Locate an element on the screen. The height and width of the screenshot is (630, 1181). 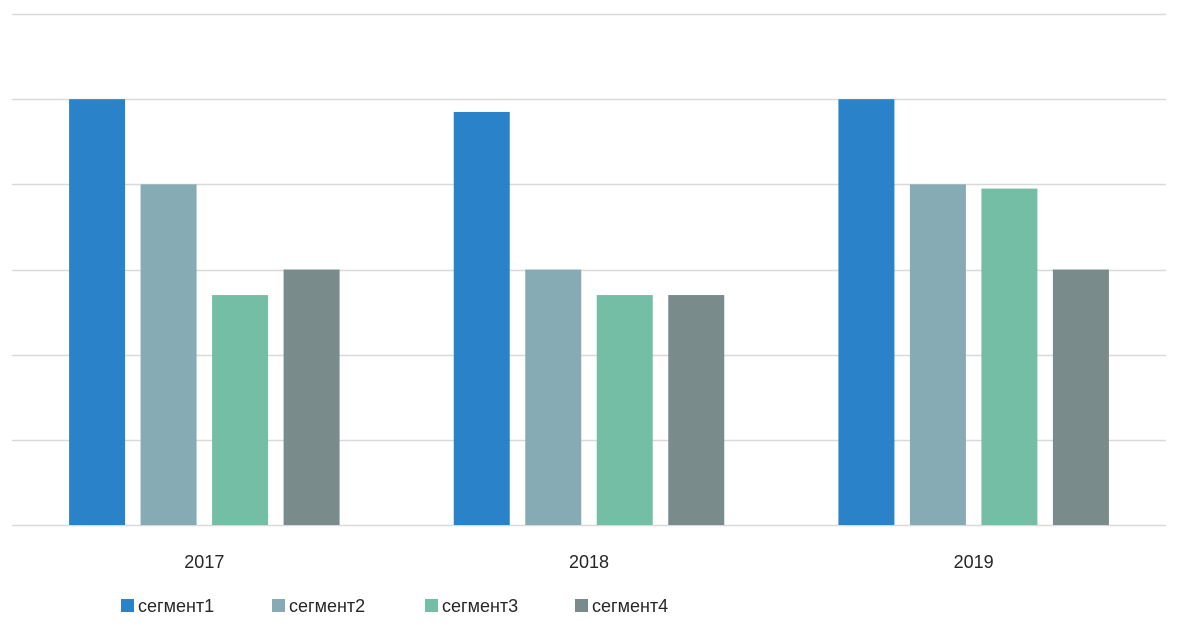
x-tick-label-2019: 2019 is located at coordinates (974, 562).